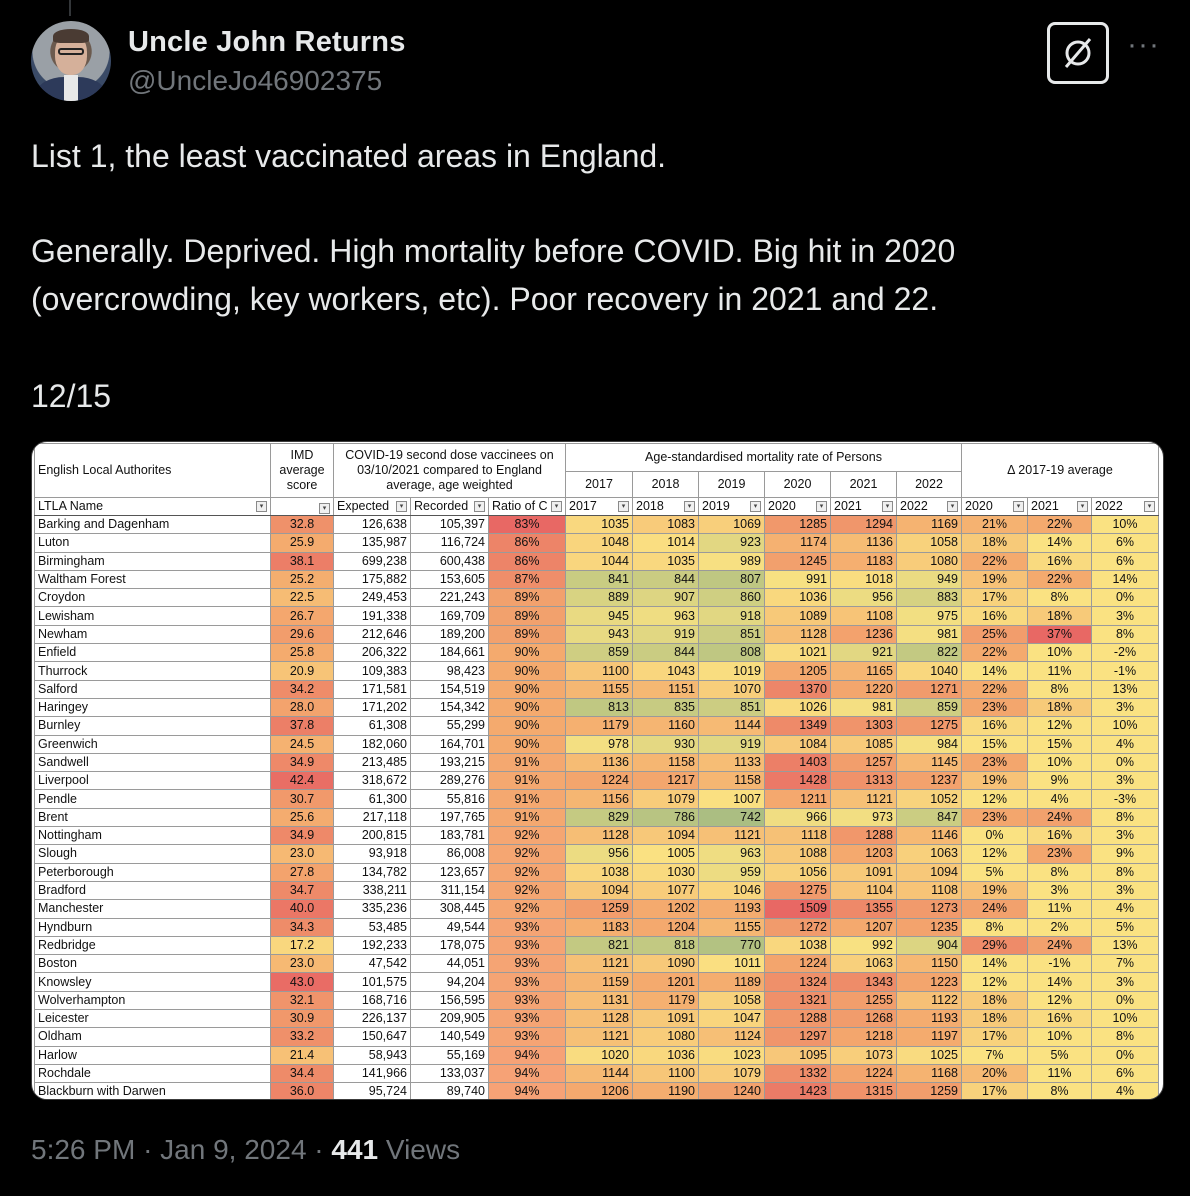 Image resolution: width=1190 pixels, height=1196 pixels. What do you see at coordinates (863, 689) in the screenshot?
I see `table-cell: 1220` at bounding box center [863, 689].